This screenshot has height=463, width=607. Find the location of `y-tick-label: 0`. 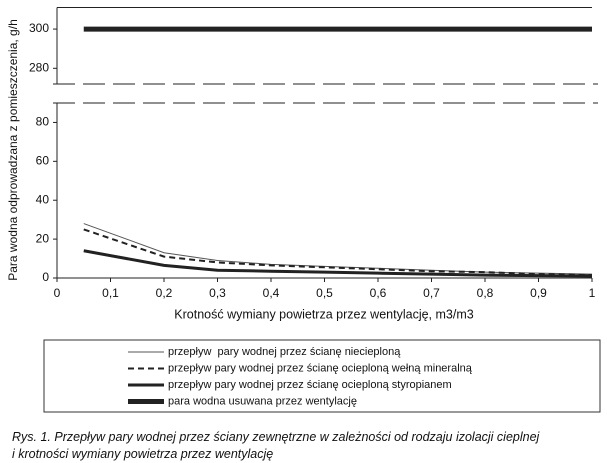

y-tick-label: 0 is located at coordinates (45, 277).